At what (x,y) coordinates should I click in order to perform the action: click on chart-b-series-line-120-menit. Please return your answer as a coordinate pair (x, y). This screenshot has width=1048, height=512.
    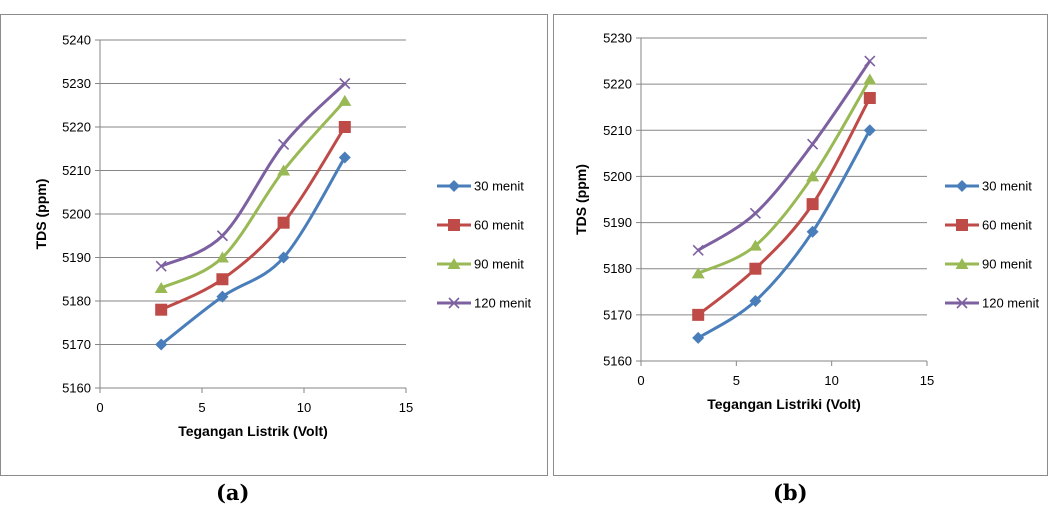
    Looking at the image, I should click on (784, 156).